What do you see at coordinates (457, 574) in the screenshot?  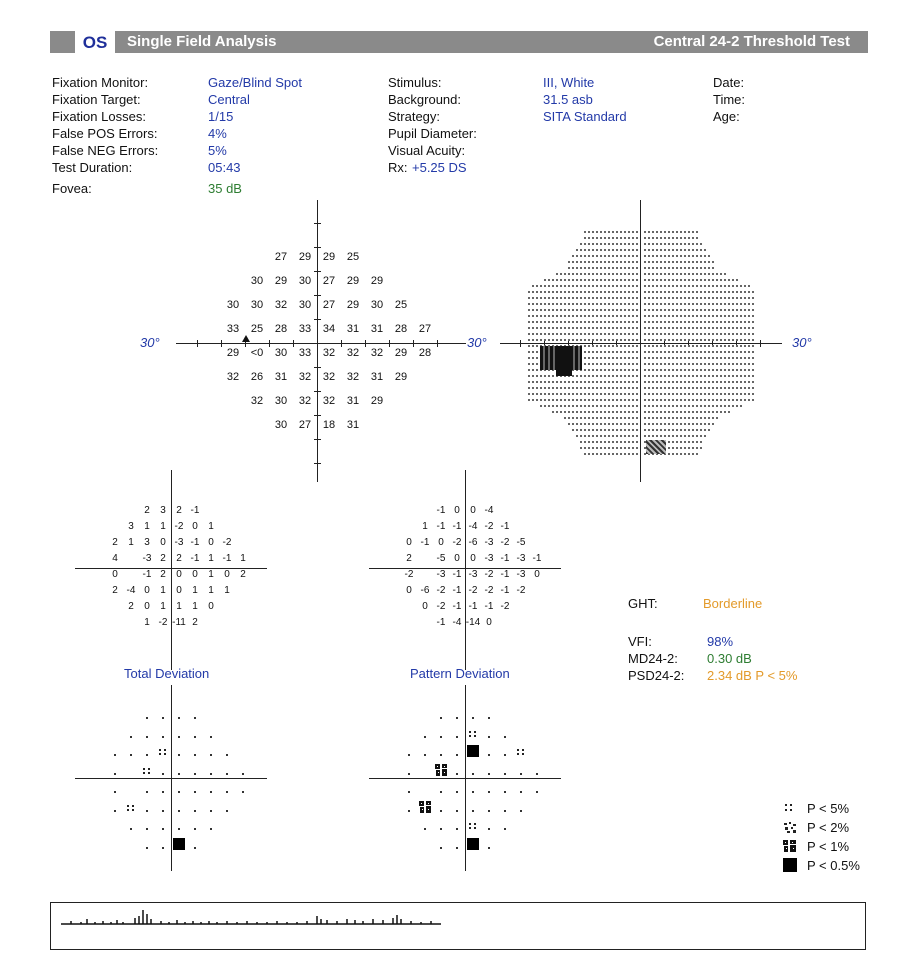 I see `deviation-value: -1` at bounding box center [457, 574].